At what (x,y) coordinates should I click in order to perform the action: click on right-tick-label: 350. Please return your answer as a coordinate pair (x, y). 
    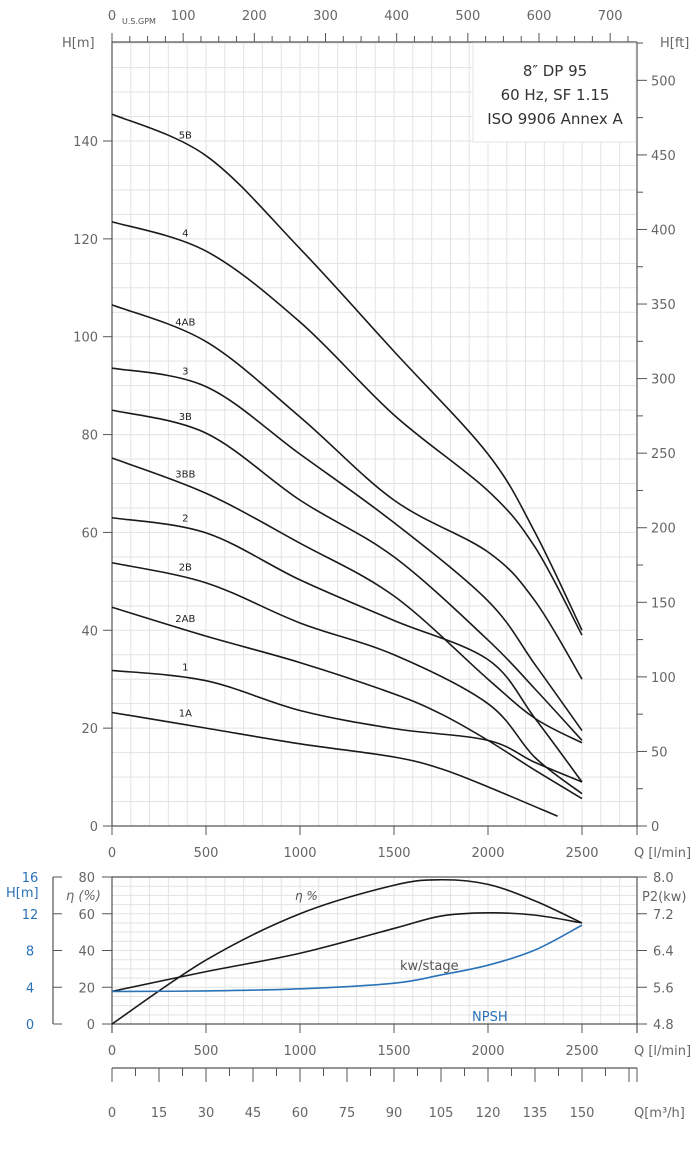
    Looking at the image, I should click on (663, 305).